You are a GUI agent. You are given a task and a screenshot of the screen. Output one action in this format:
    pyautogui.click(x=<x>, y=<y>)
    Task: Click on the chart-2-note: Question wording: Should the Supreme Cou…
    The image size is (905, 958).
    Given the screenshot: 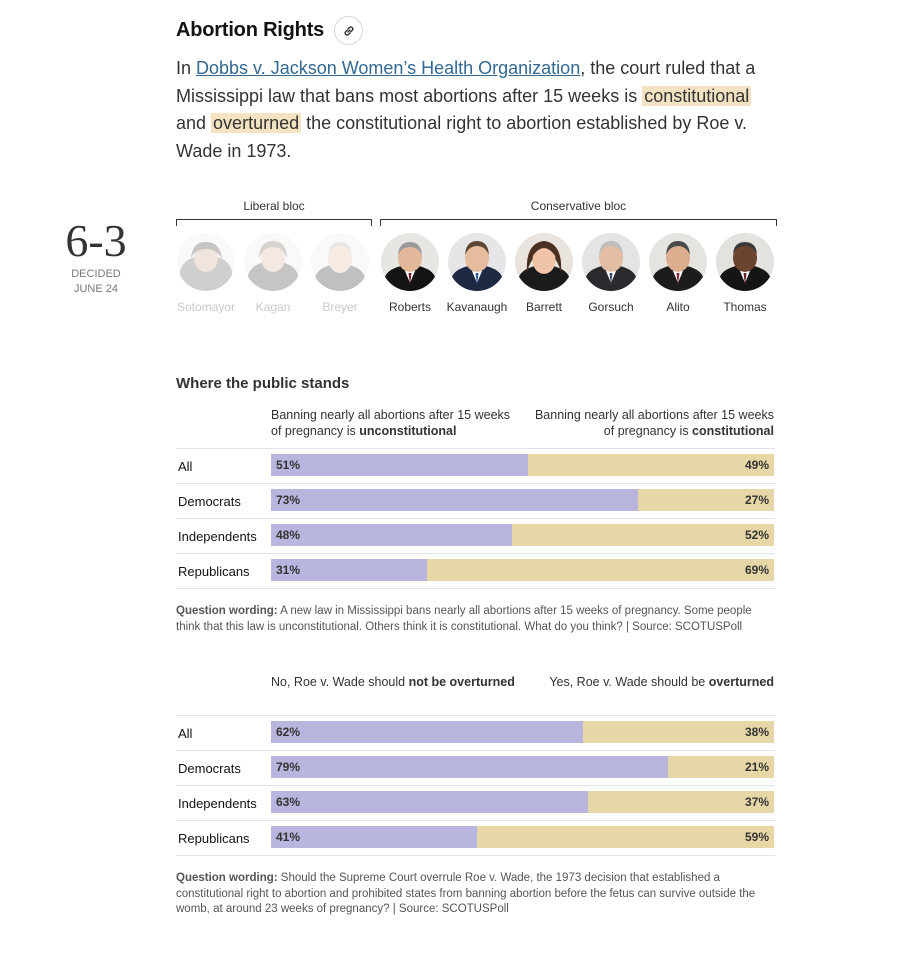 What is the action you would take?
    pyautogui.click(x=471, y=894)
    